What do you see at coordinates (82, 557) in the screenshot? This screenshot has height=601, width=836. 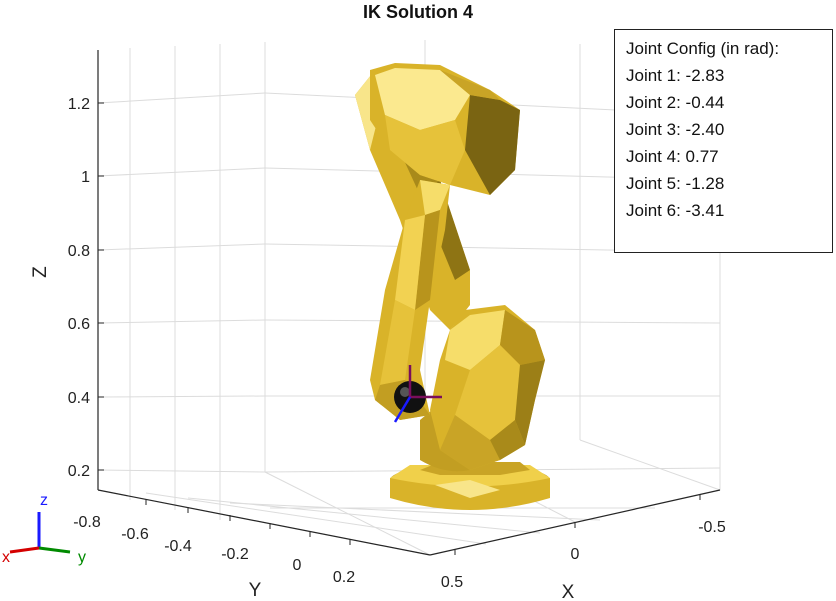 I see `triad-y-label: y` at bounding box center [82, 557].